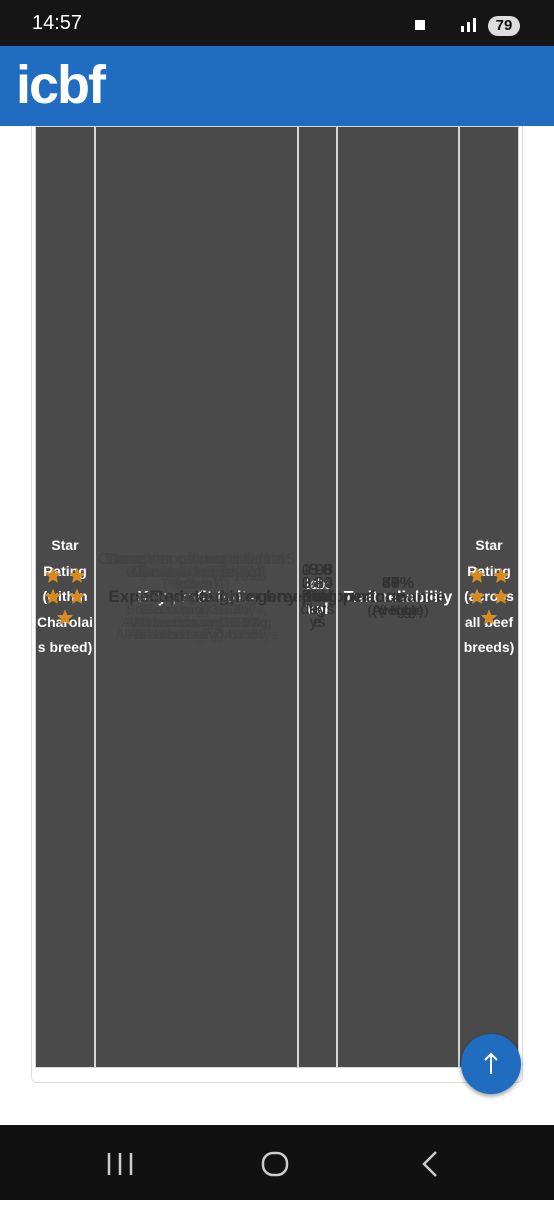  I want to click on all-breeds-avg: All breeds avg: -0.68 days, so click(196, 634).